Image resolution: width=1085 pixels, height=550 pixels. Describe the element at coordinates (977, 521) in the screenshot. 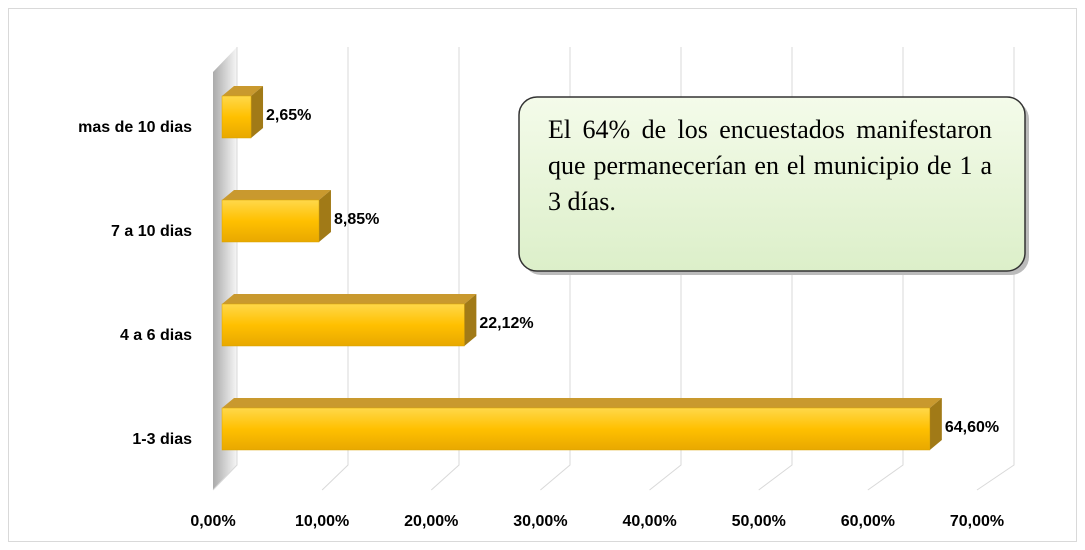

I see `x-tick-label: 70,00%` at that location.